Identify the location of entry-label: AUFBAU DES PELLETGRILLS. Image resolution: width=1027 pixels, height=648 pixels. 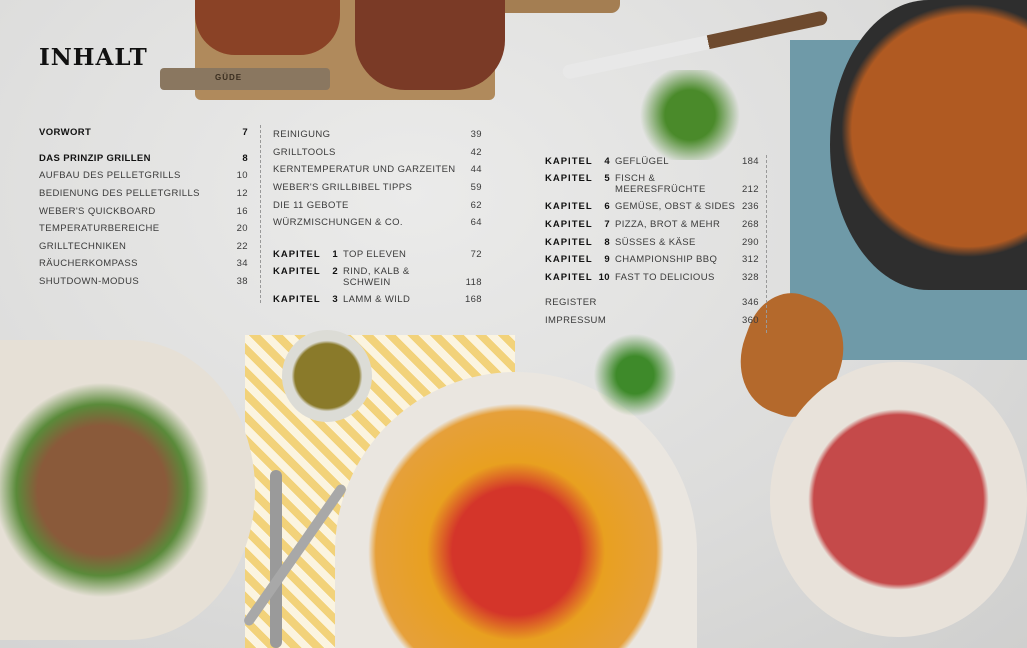
(110, 175).